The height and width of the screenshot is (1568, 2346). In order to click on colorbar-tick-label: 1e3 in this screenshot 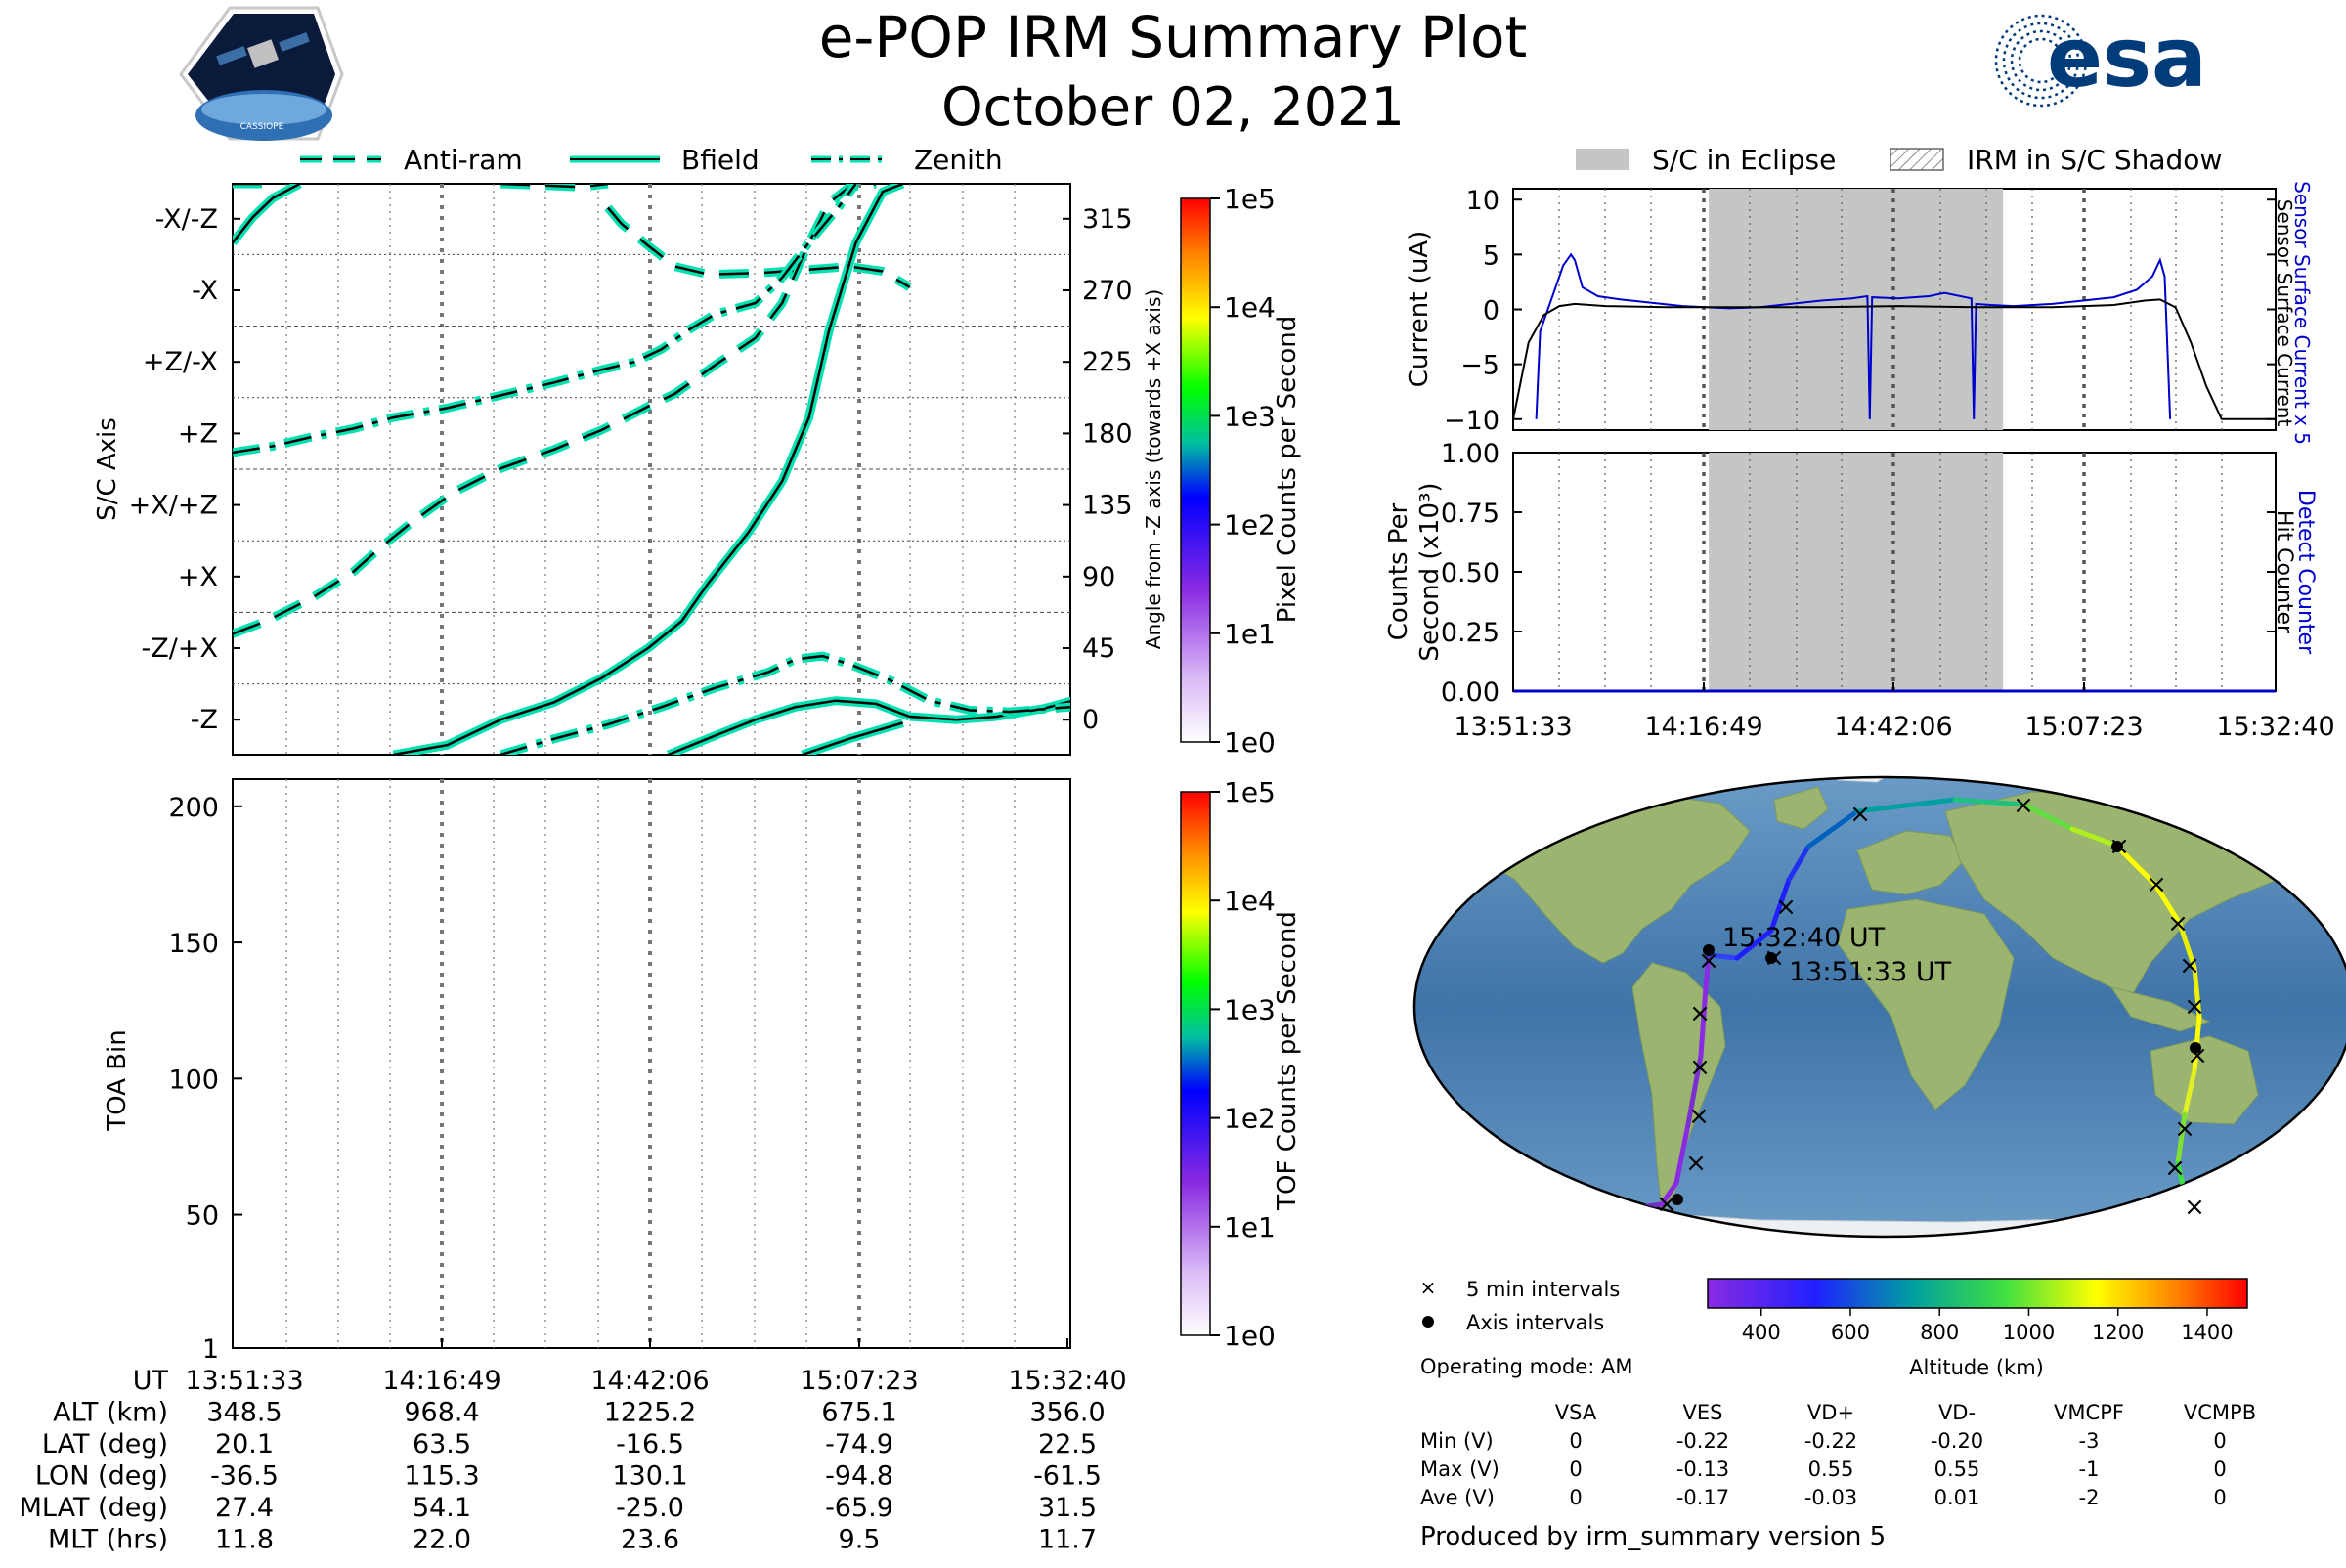, I will do `click(1250, 416)`.